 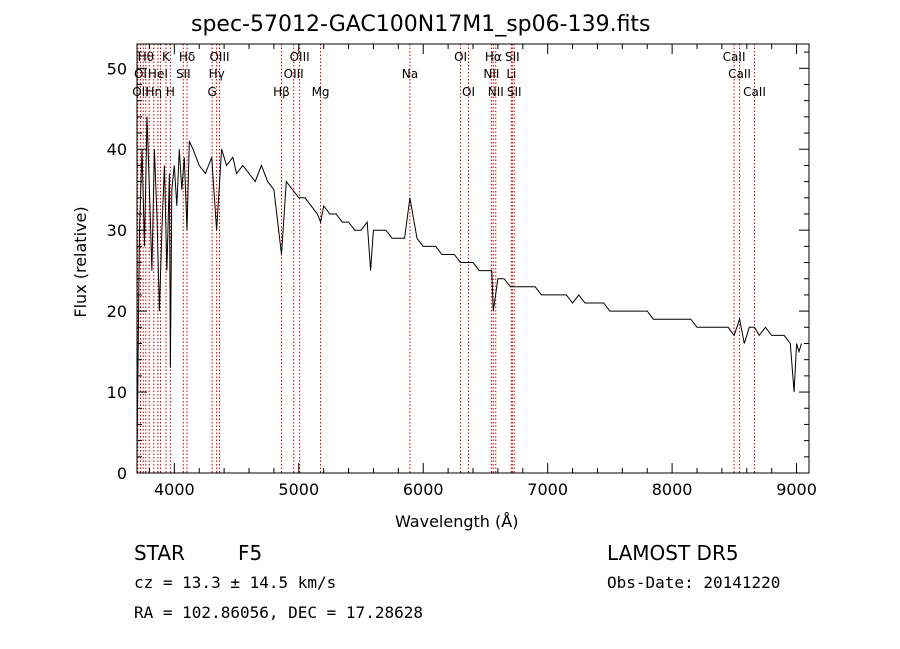 I want to click on y-tick-label-4: 40, so click(x=117, y=149).